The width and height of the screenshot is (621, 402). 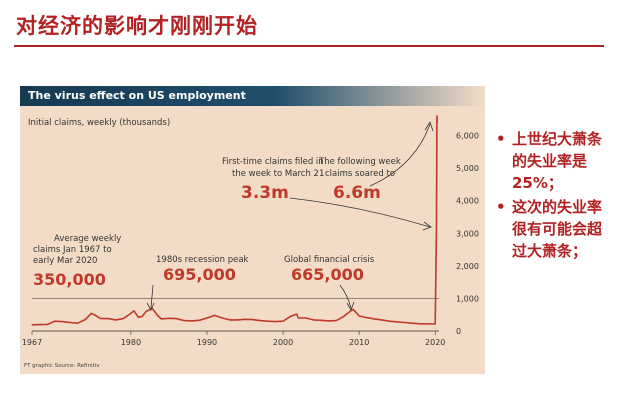 I want to click on bullet-item: • 这次的失业率很有可能会超过大萧条；, so click(x=556, y=229).